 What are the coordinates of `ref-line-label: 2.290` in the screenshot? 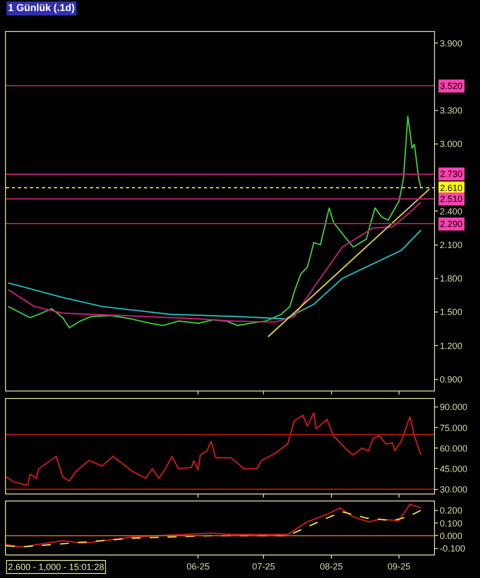 It's located at (451, 224).